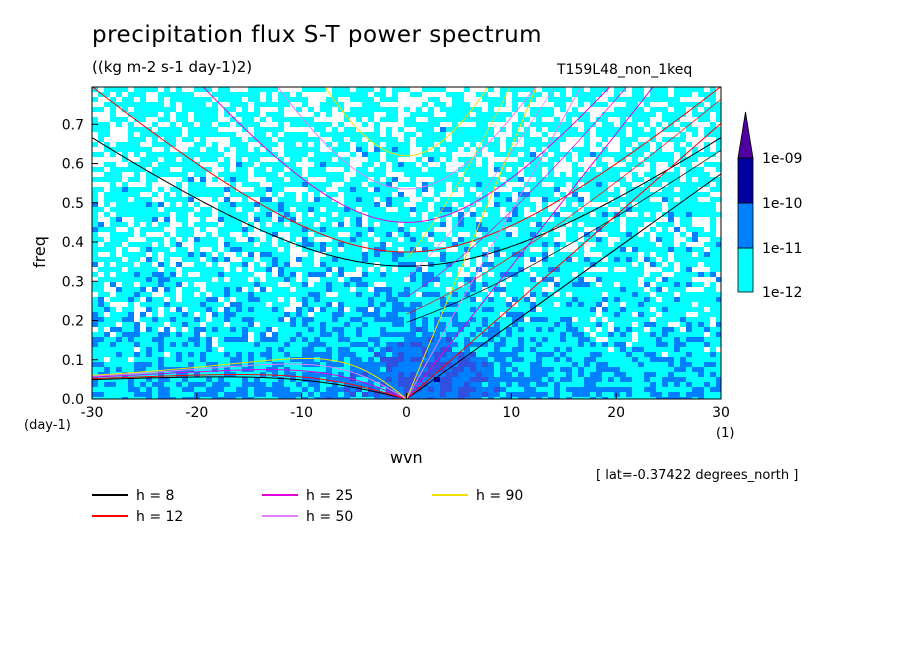 The image size is (904, 654). I want to click on x-tick-label: 20, so click(616, 413).